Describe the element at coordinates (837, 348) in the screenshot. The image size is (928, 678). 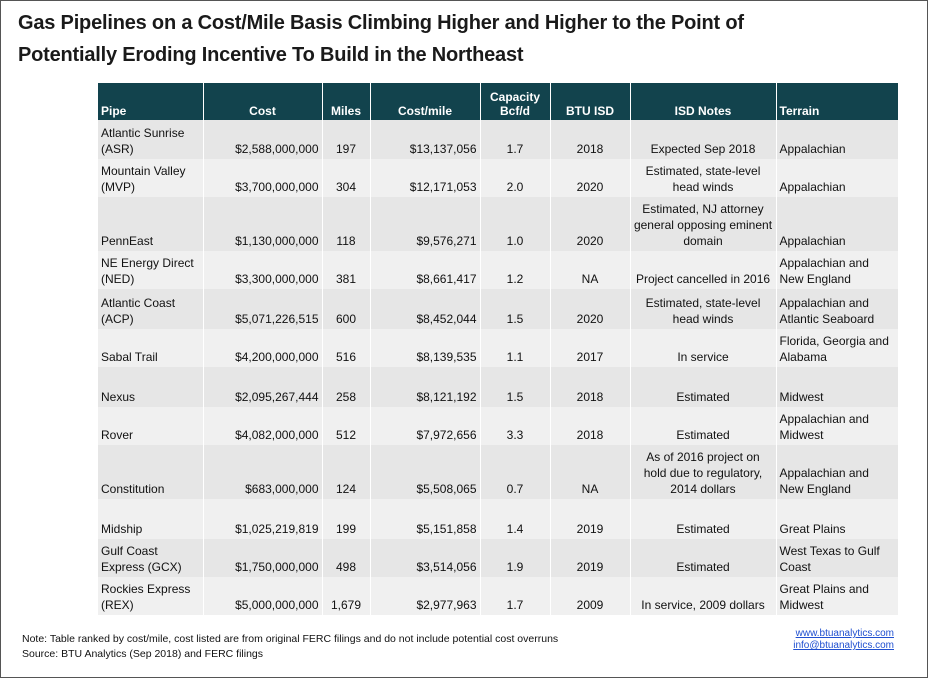
I see `table-cell: Florida, Georgia and Alabama` at that location.